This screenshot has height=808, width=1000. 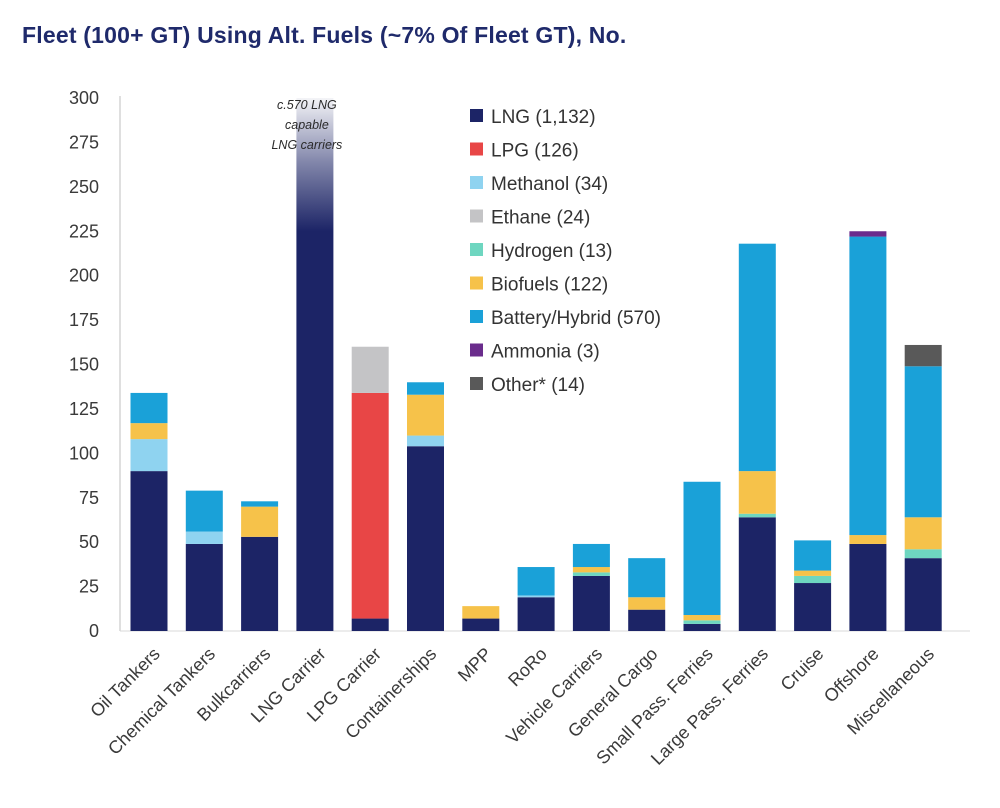 I want to click on y-tick-label: 250, so click(x=84, y=187).